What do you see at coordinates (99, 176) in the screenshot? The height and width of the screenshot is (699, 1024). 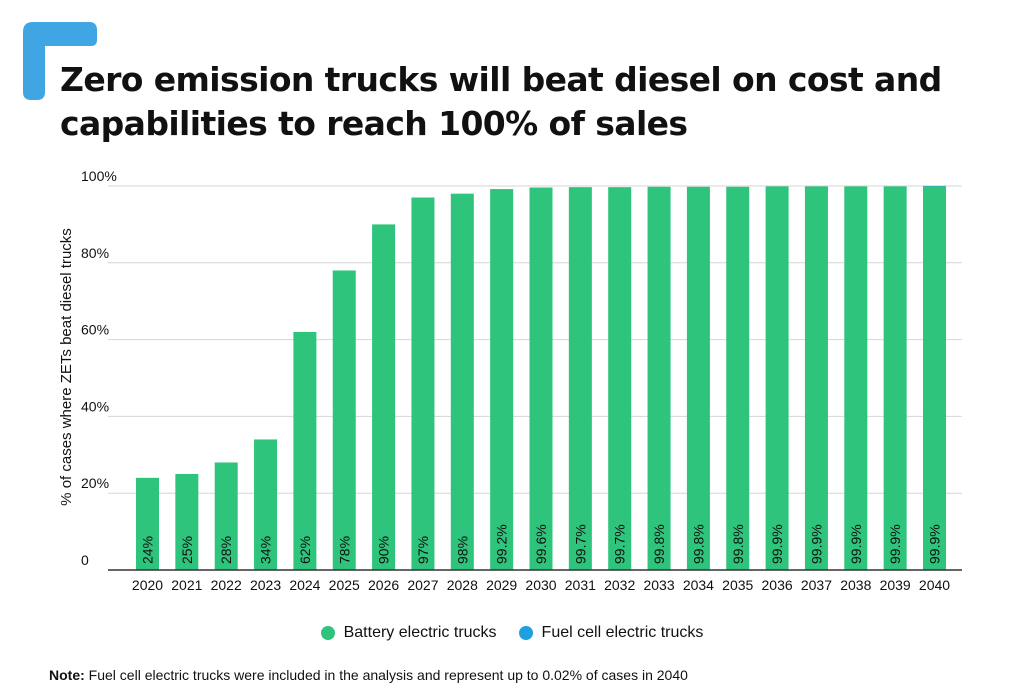 I see `y-tick-label: 100%` at bounding box center [99, 176].